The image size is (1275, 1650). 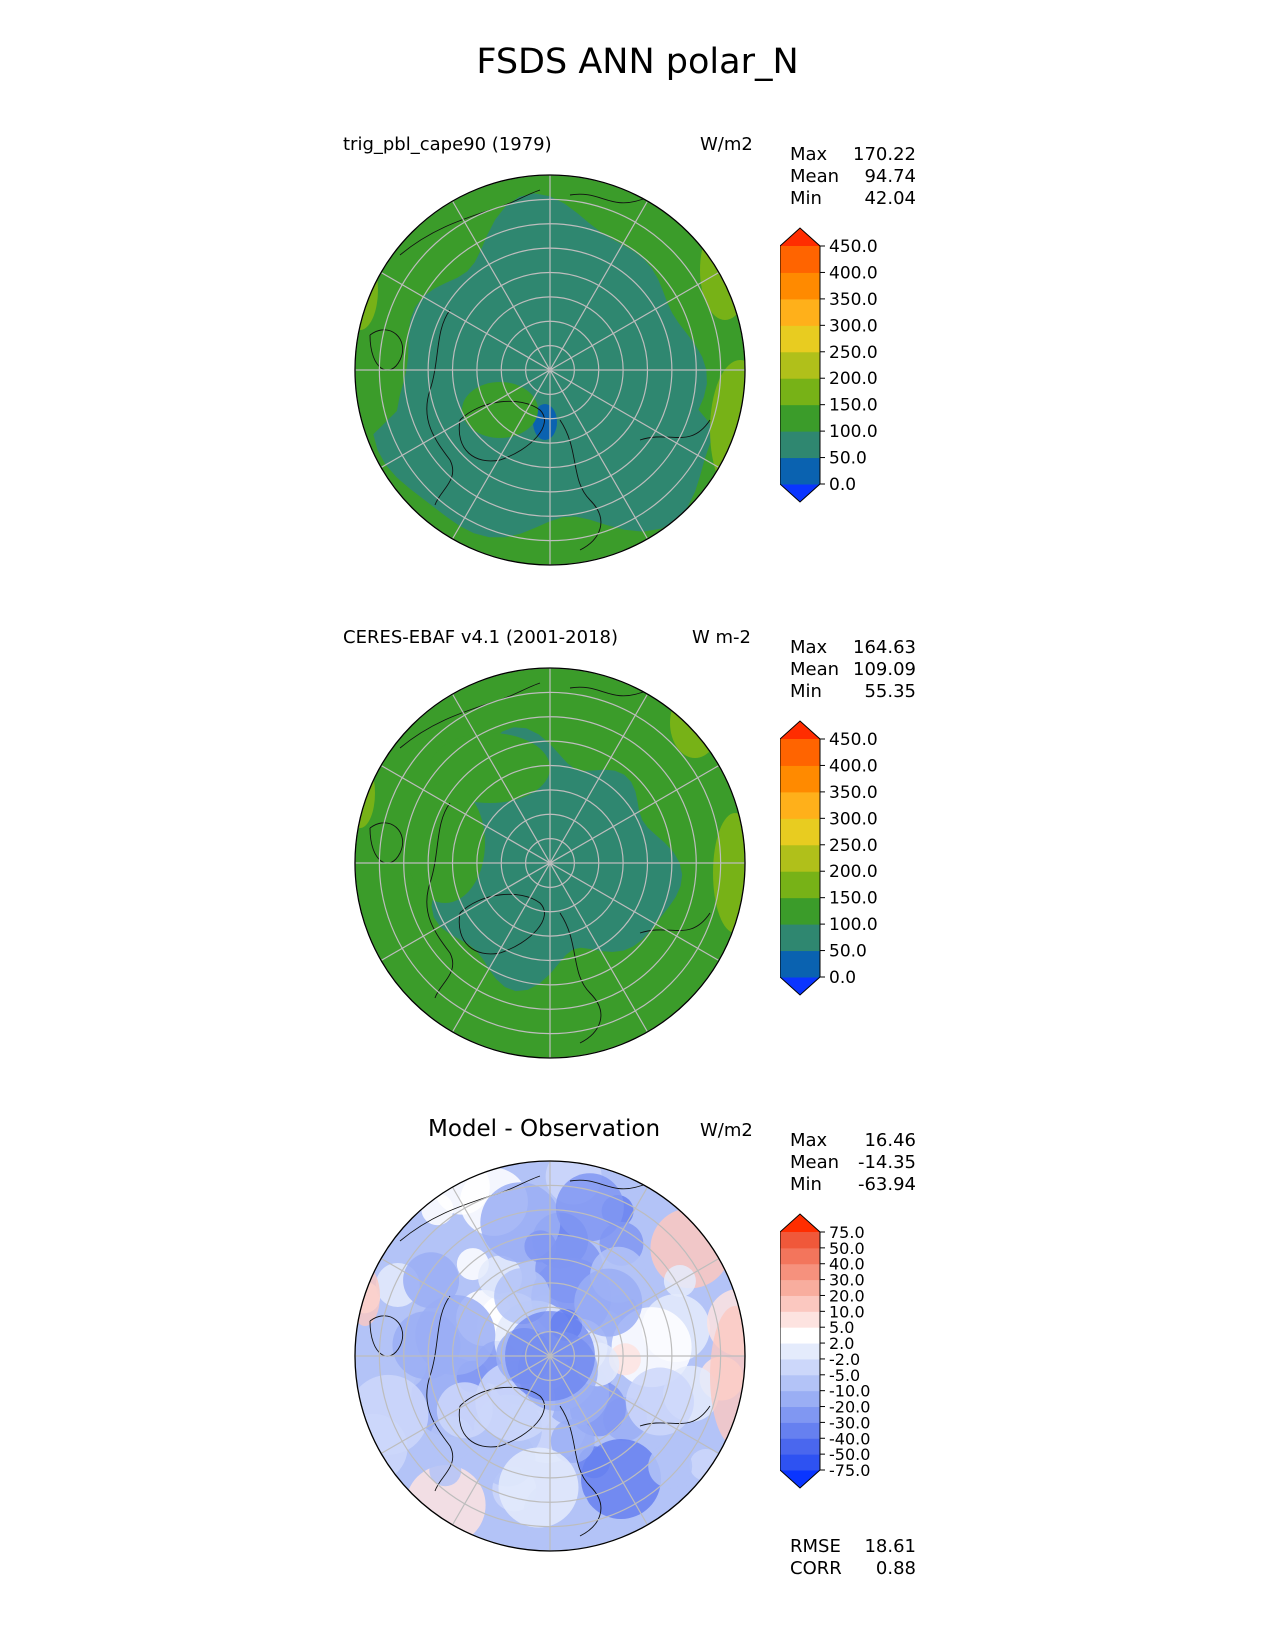 I want to click on colorbar-tick-label: 40.0, so click(x=847, y=1264).